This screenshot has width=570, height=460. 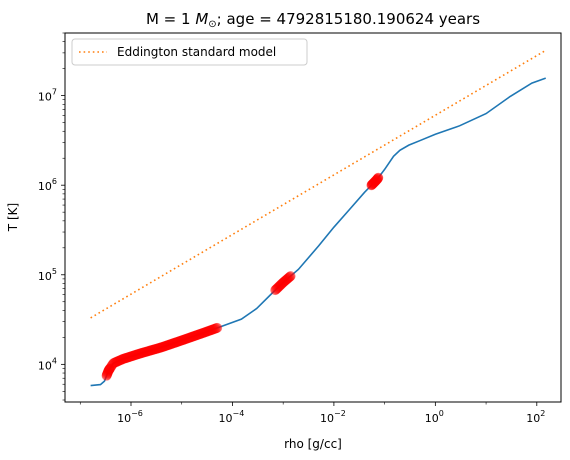 I want to click on x-axis-label: rho [g/cc], so click(x=313, y=444).